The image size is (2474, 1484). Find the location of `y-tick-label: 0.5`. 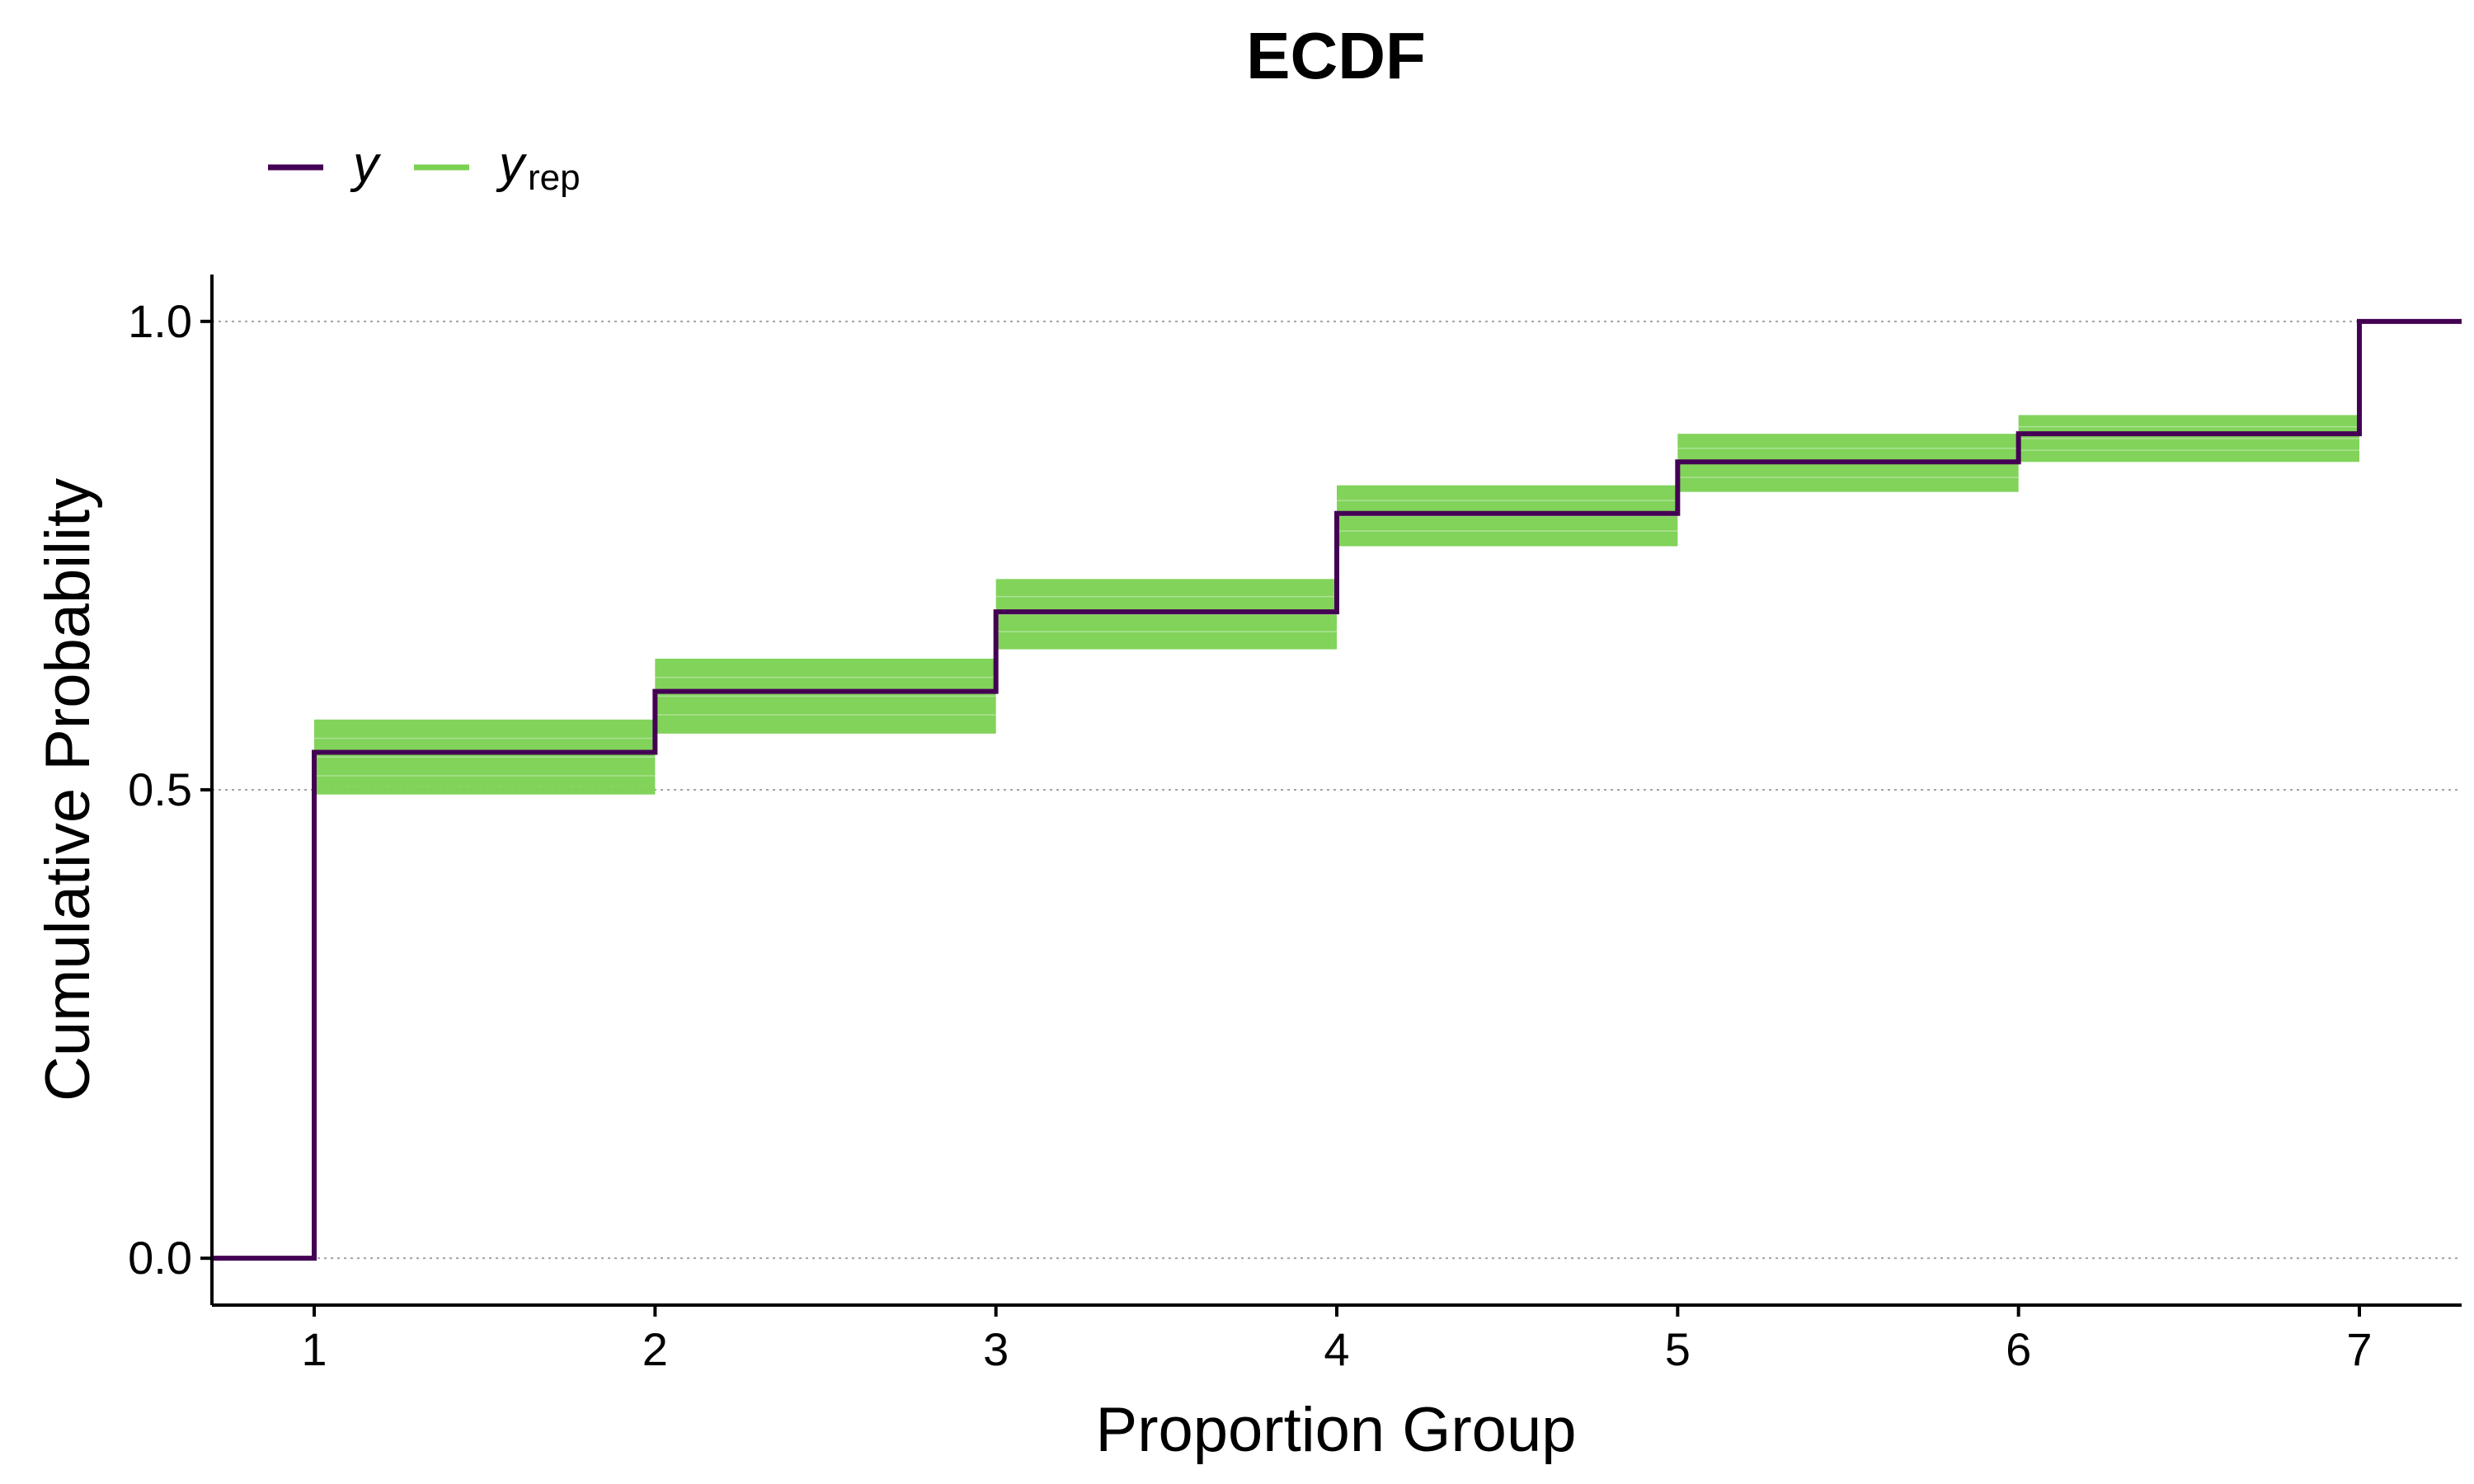

y-tick-label: 0.5 is located at coordinates (160, 789).